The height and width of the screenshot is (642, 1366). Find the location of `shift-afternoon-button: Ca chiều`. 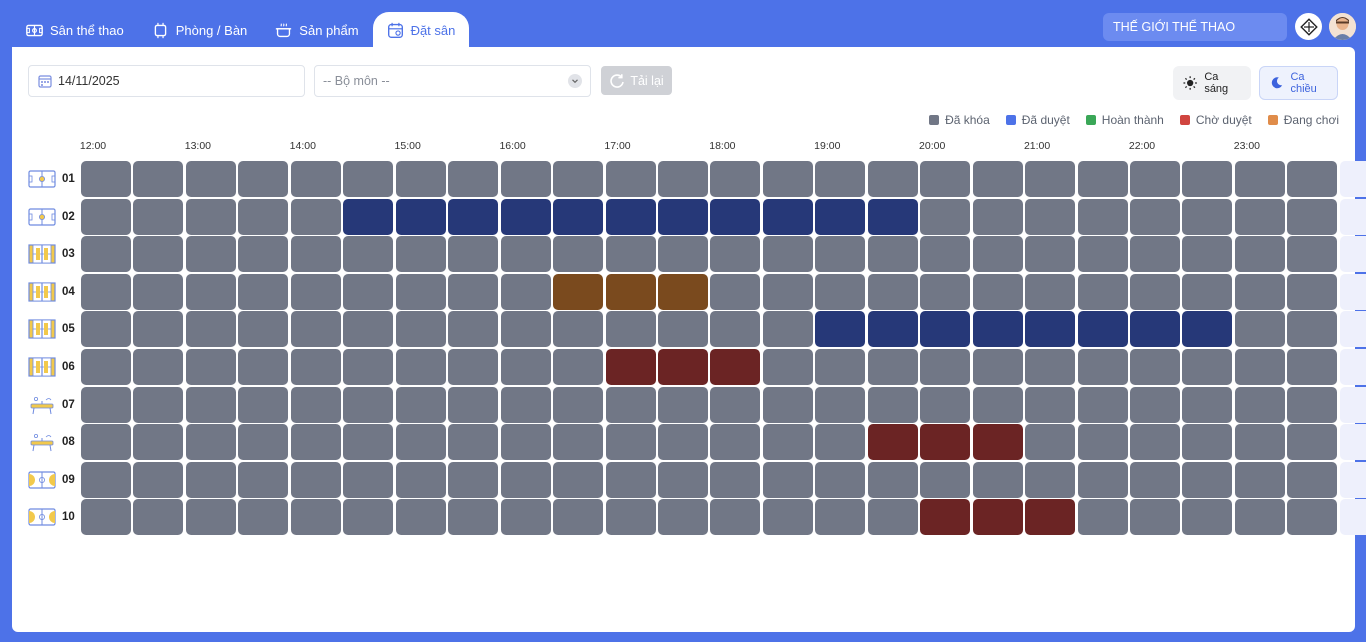

shift-afternoon-button: Ca chiều is located at coordinates (1298, 83).